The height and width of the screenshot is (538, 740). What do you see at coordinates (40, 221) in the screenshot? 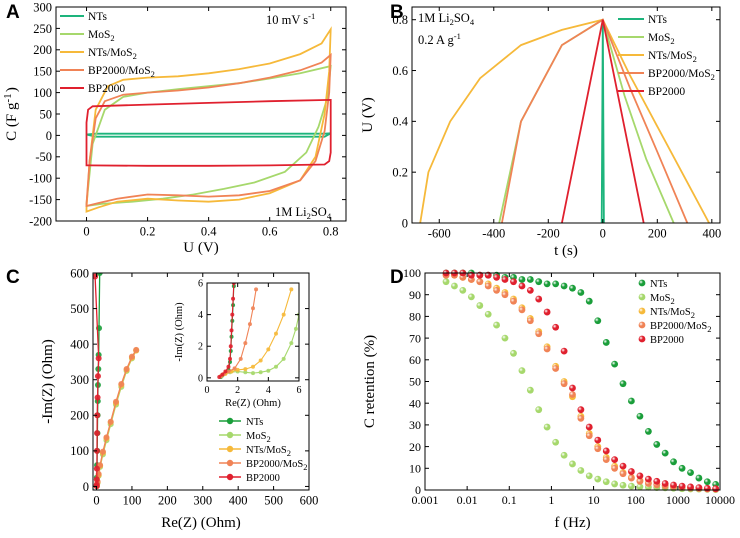
I see `y-tick-label: -200` at bounding box center [40, 221].